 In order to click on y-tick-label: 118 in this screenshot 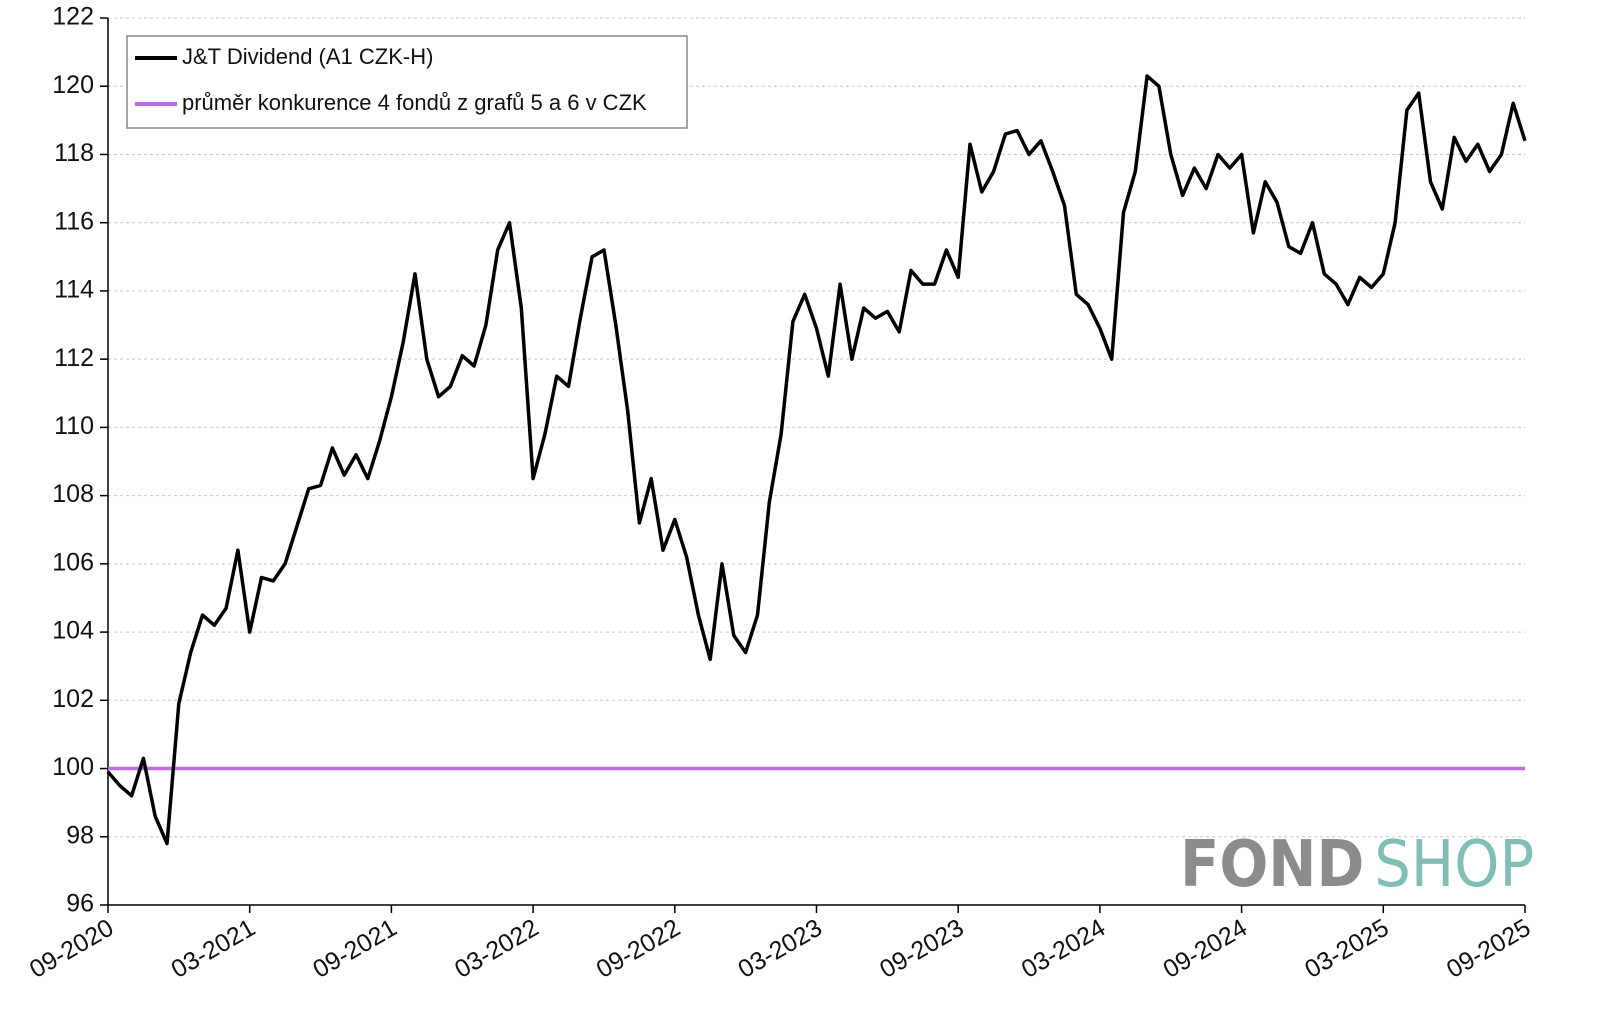, I will do `click(74, 153)`.